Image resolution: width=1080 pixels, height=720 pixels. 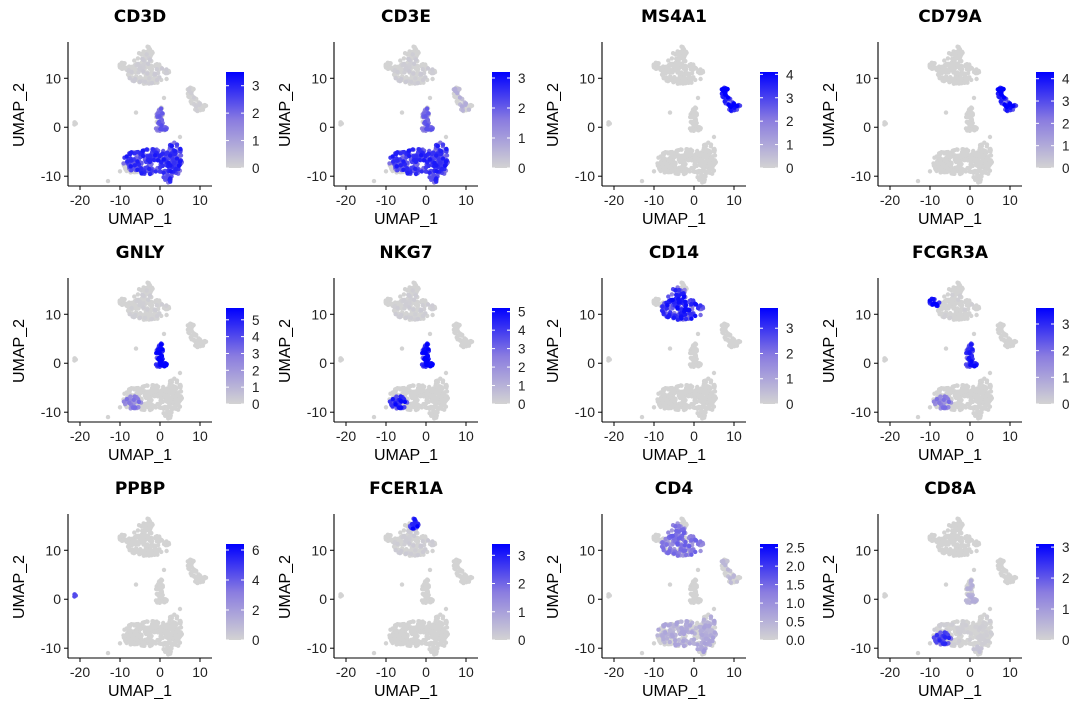 I want to click on plot-title: NKG7, so click(x=405, y=253).